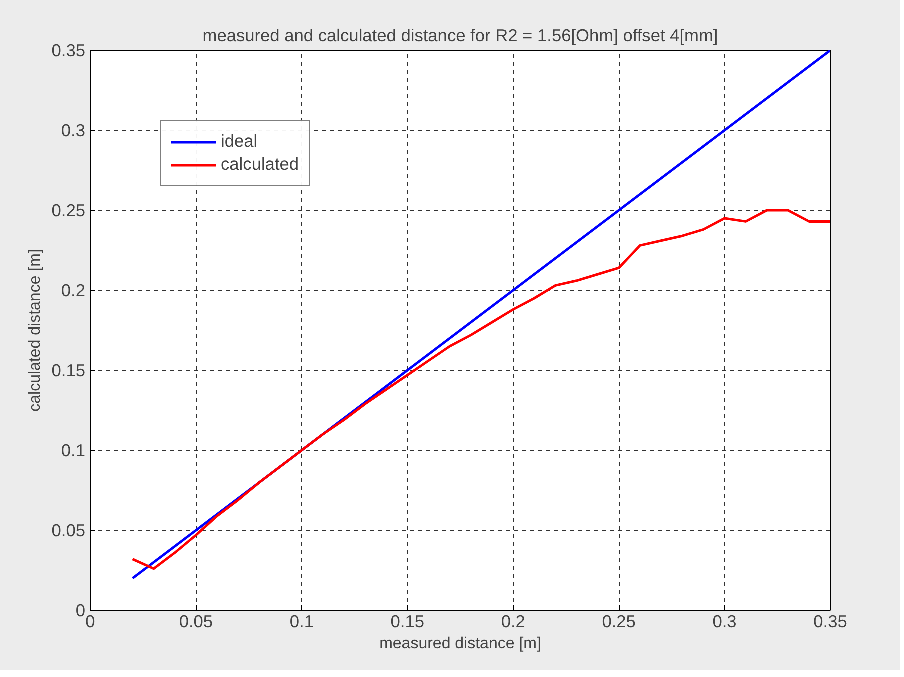 The width and height of the screenshot is (904, 677). I want to click on x-axis-title: measured distance [m], so click(461, 644).